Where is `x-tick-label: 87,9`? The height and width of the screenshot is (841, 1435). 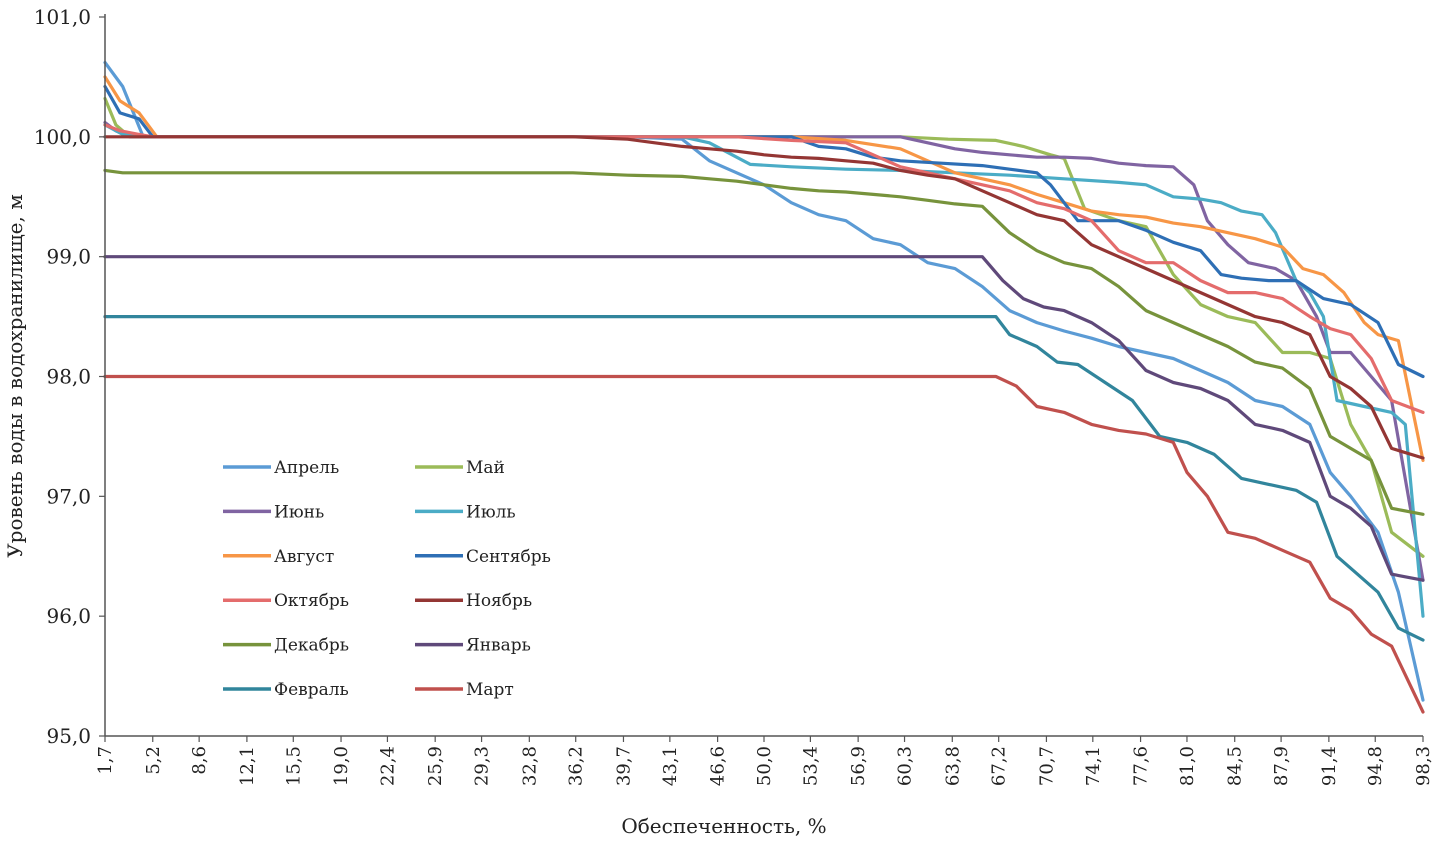 x-tick-label: 87,9 is located at coordinates (1281, 766).